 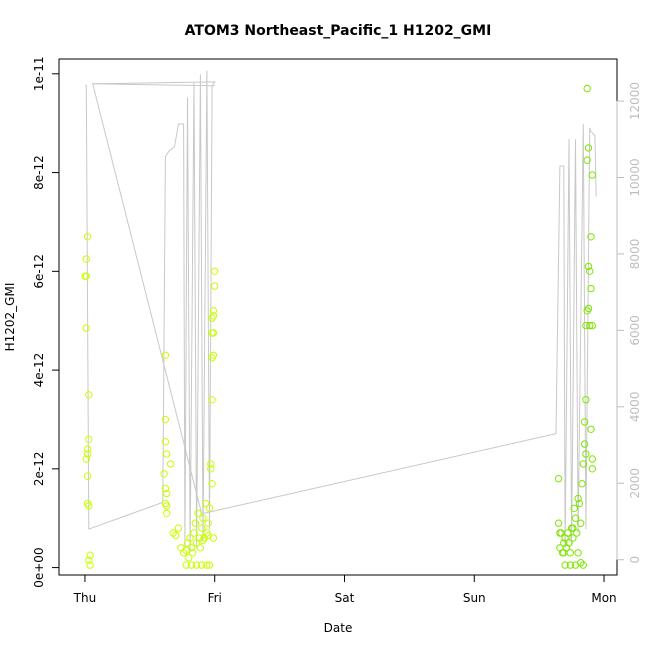 What do you see at coordinates (39, 567) in the screenshot?
I see `y-tick-label: 0e+00` at bounding box center [39, 567].